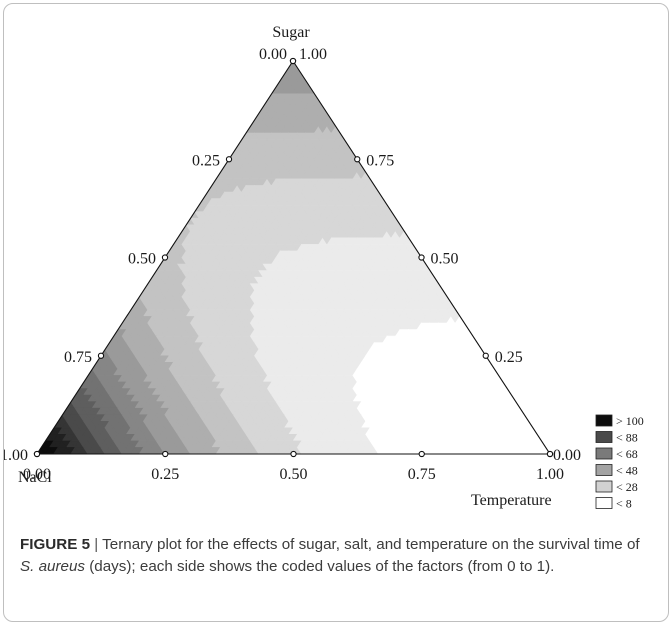  Describe the element at coordinates (142, 259) in the screenshot. I see `tick-label-left: 0.50` at that location.